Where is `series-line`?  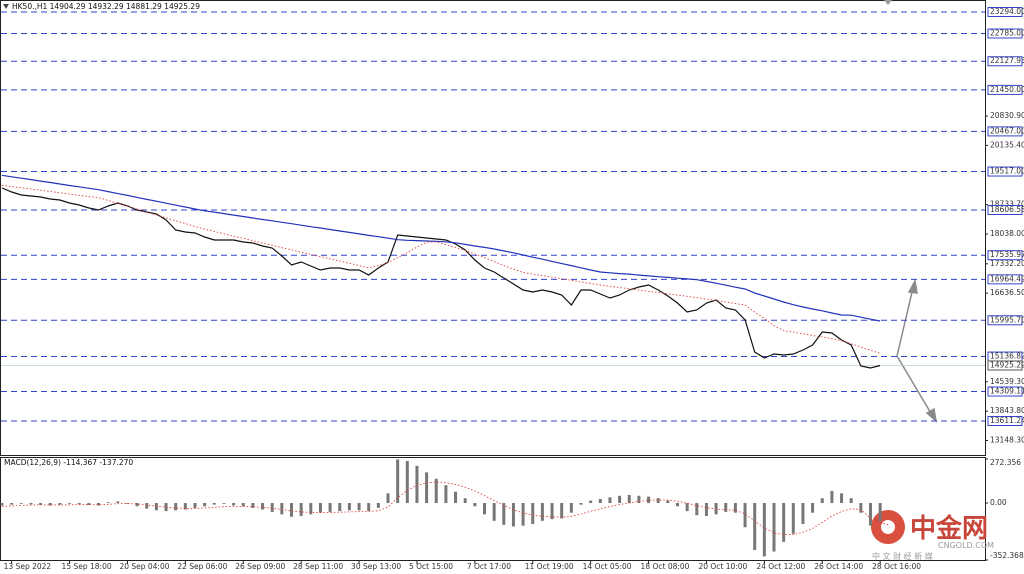
series-line is located at coordinates (445, 508).